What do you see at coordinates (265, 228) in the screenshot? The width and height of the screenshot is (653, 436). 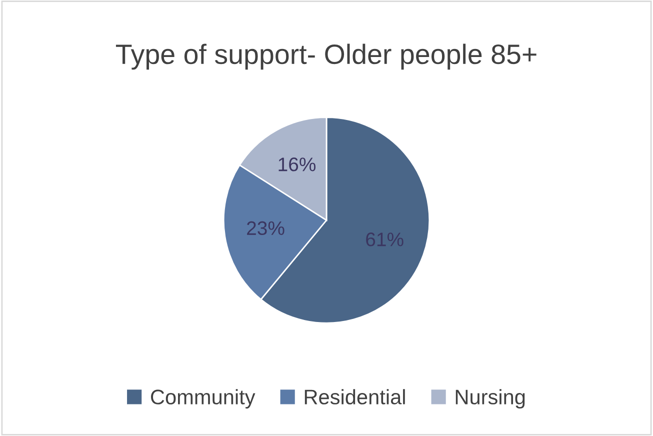 I see `data-label: 23%` at bounding box center [265, 228].